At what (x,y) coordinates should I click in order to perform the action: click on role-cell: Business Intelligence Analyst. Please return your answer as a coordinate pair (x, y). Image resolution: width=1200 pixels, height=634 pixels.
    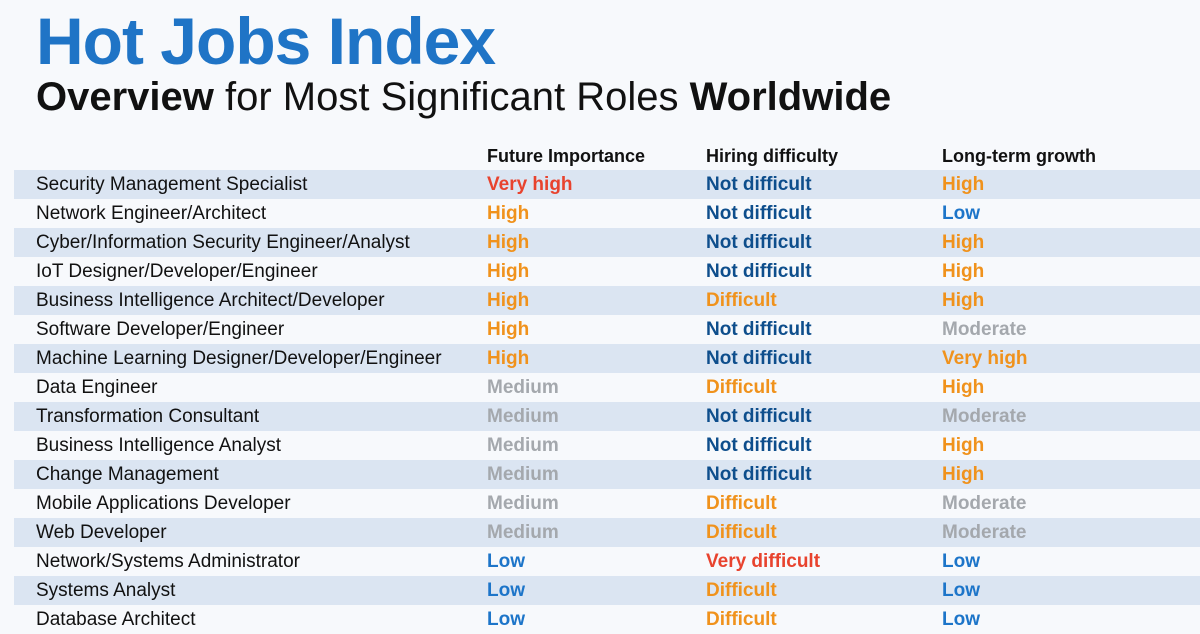
    Looking at the image, I should click on (159, 445).